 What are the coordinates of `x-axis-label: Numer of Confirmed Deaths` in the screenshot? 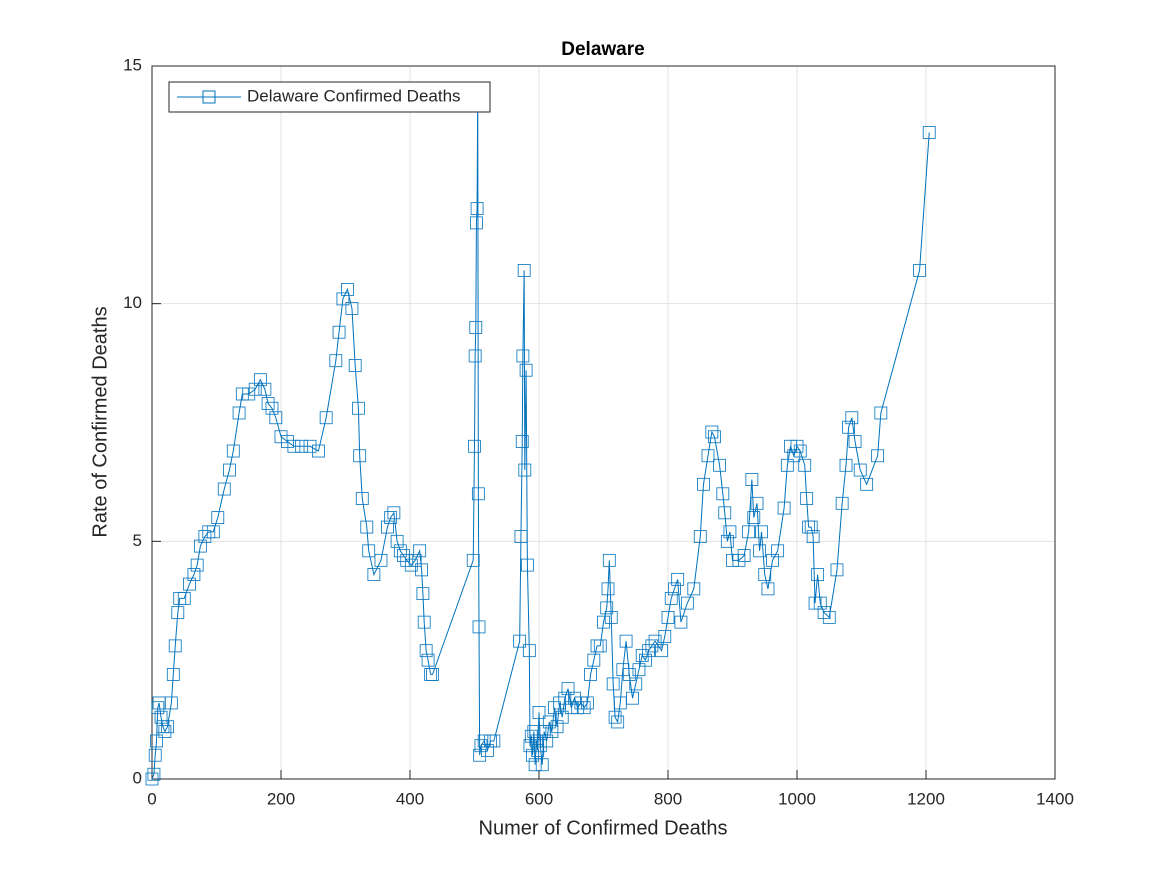 It's located at (603, 828).